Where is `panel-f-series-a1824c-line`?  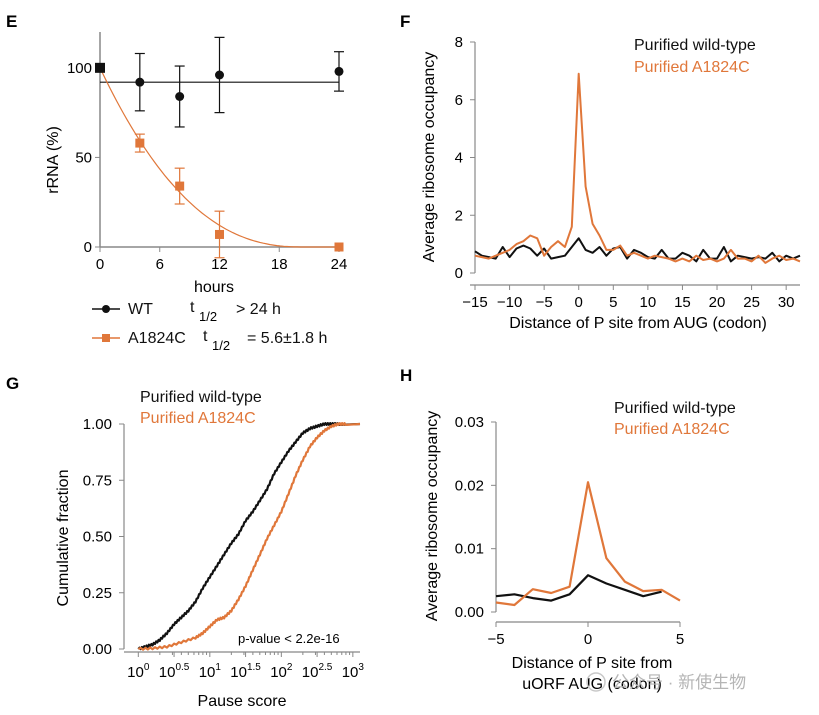 panel-f-series-a1824c-line is located at coordinates (637, 168).